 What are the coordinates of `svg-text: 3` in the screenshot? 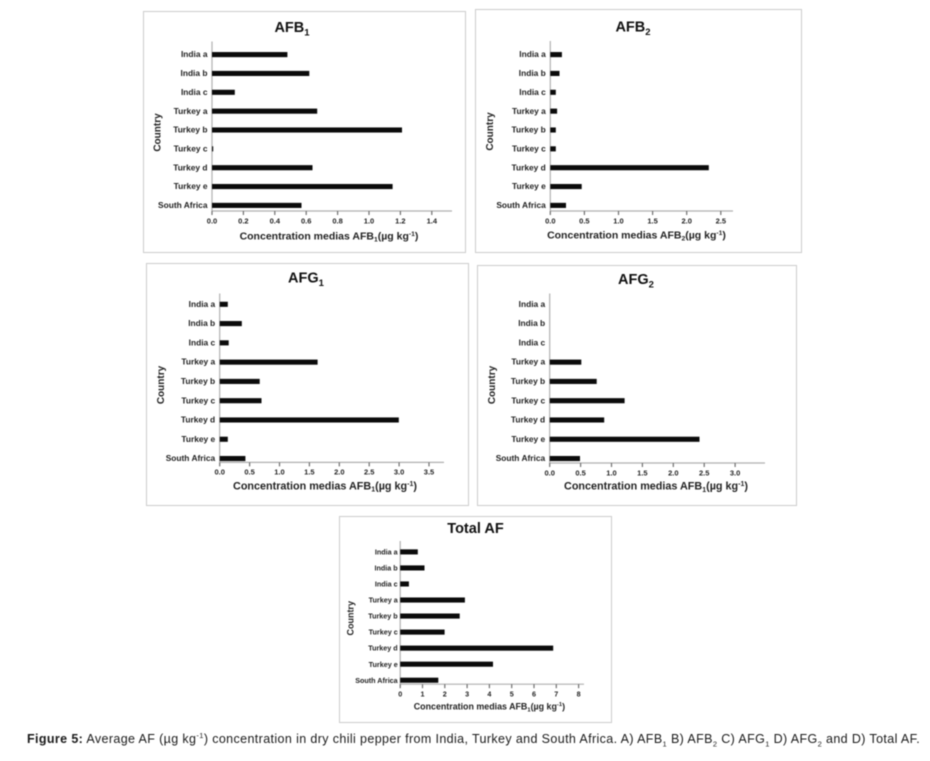 It's located at (467, 694).